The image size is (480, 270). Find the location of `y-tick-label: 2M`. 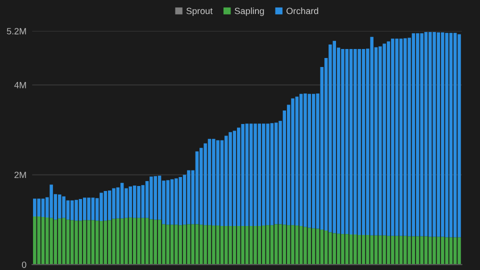

y-tick-label: 2M is located at coordinates (20, 175).